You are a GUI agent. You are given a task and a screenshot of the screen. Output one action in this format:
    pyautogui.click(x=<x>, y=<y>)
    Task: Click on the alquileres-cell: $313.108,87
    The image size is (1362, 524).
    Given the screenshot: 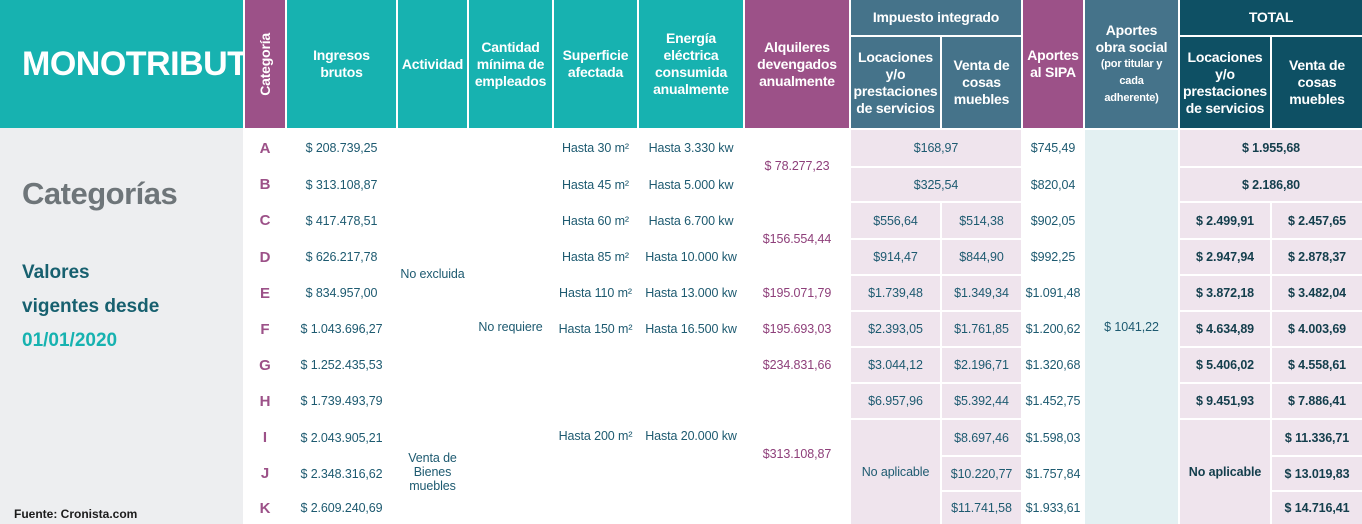 What is the action you would take?
    pyautogui.click(x=797, y=454)
    